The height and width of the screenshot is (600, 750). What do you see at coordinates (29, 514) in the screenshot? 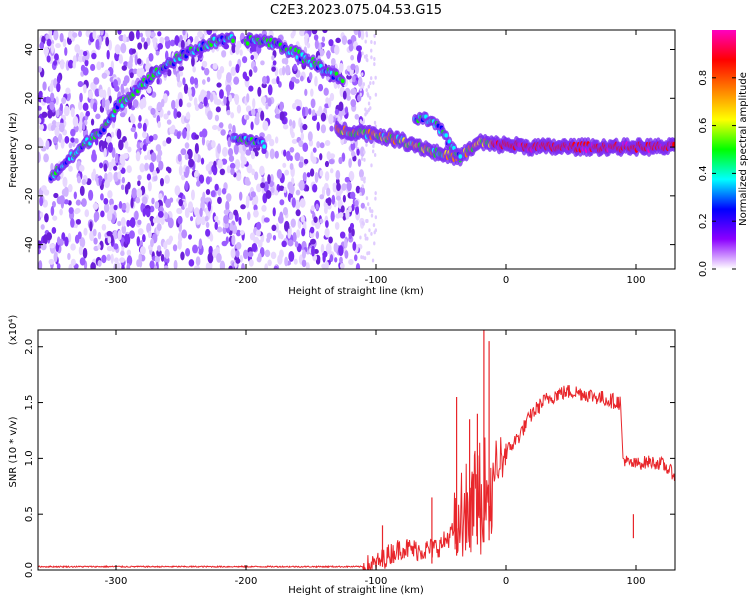
I see `snr-y-tick-label: 0.5` at bounding box center [29, 514].